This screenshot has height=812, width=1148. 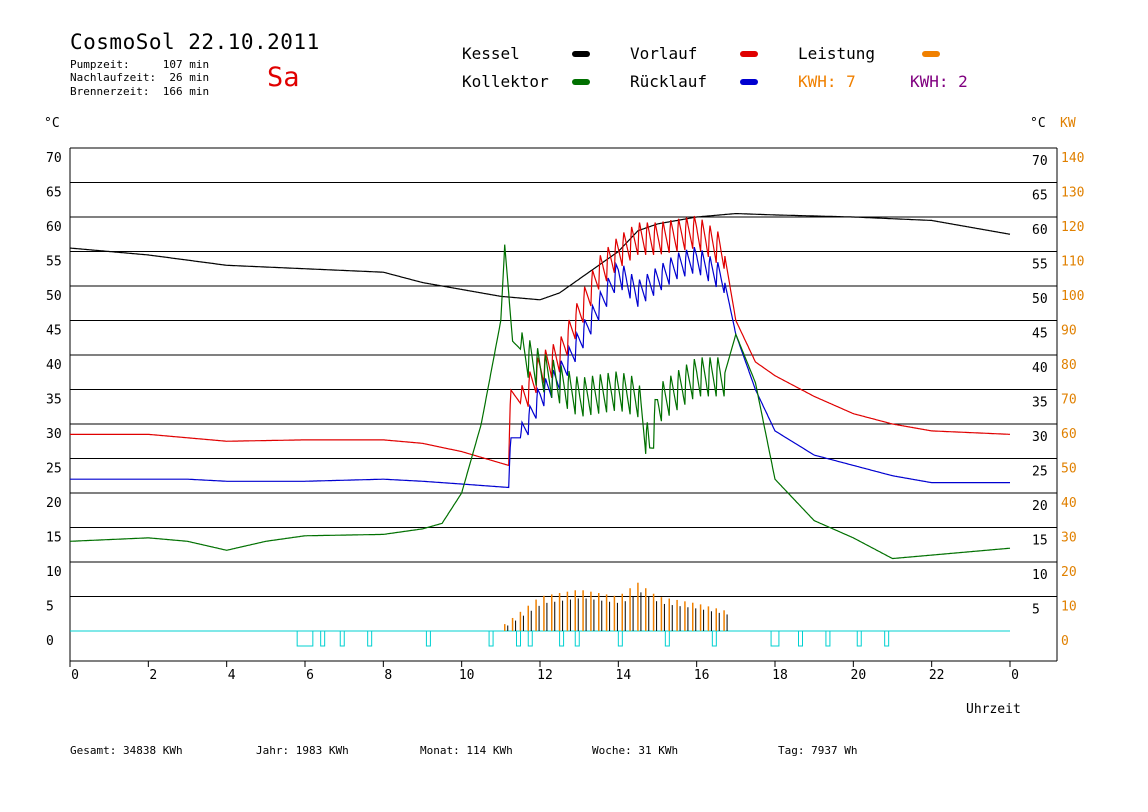 What do you see at coordinates (54, 262) in the screenshot?
I see `y-tick-label-left: 55` at bounding box center [54, 262].